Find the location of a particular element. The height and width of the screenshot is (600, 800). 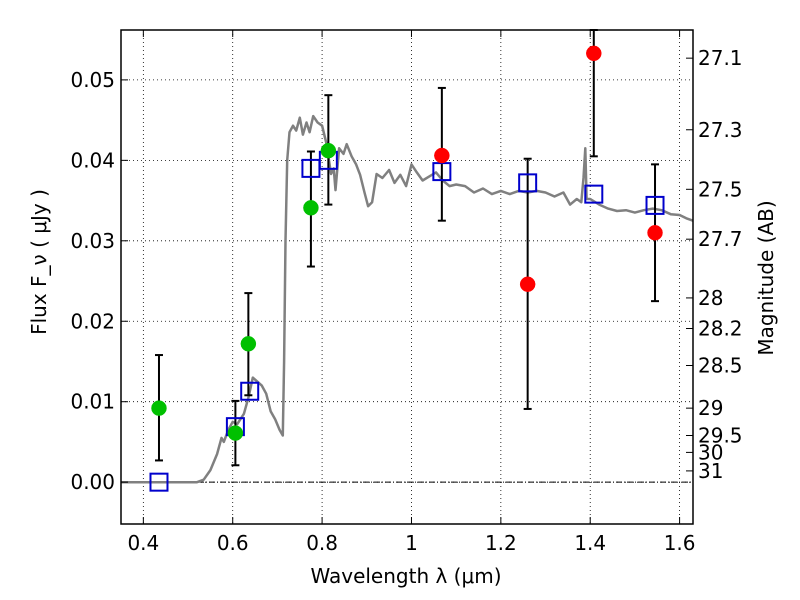

magnitude-tick-label: 28 is located at coordinates (710, 298).